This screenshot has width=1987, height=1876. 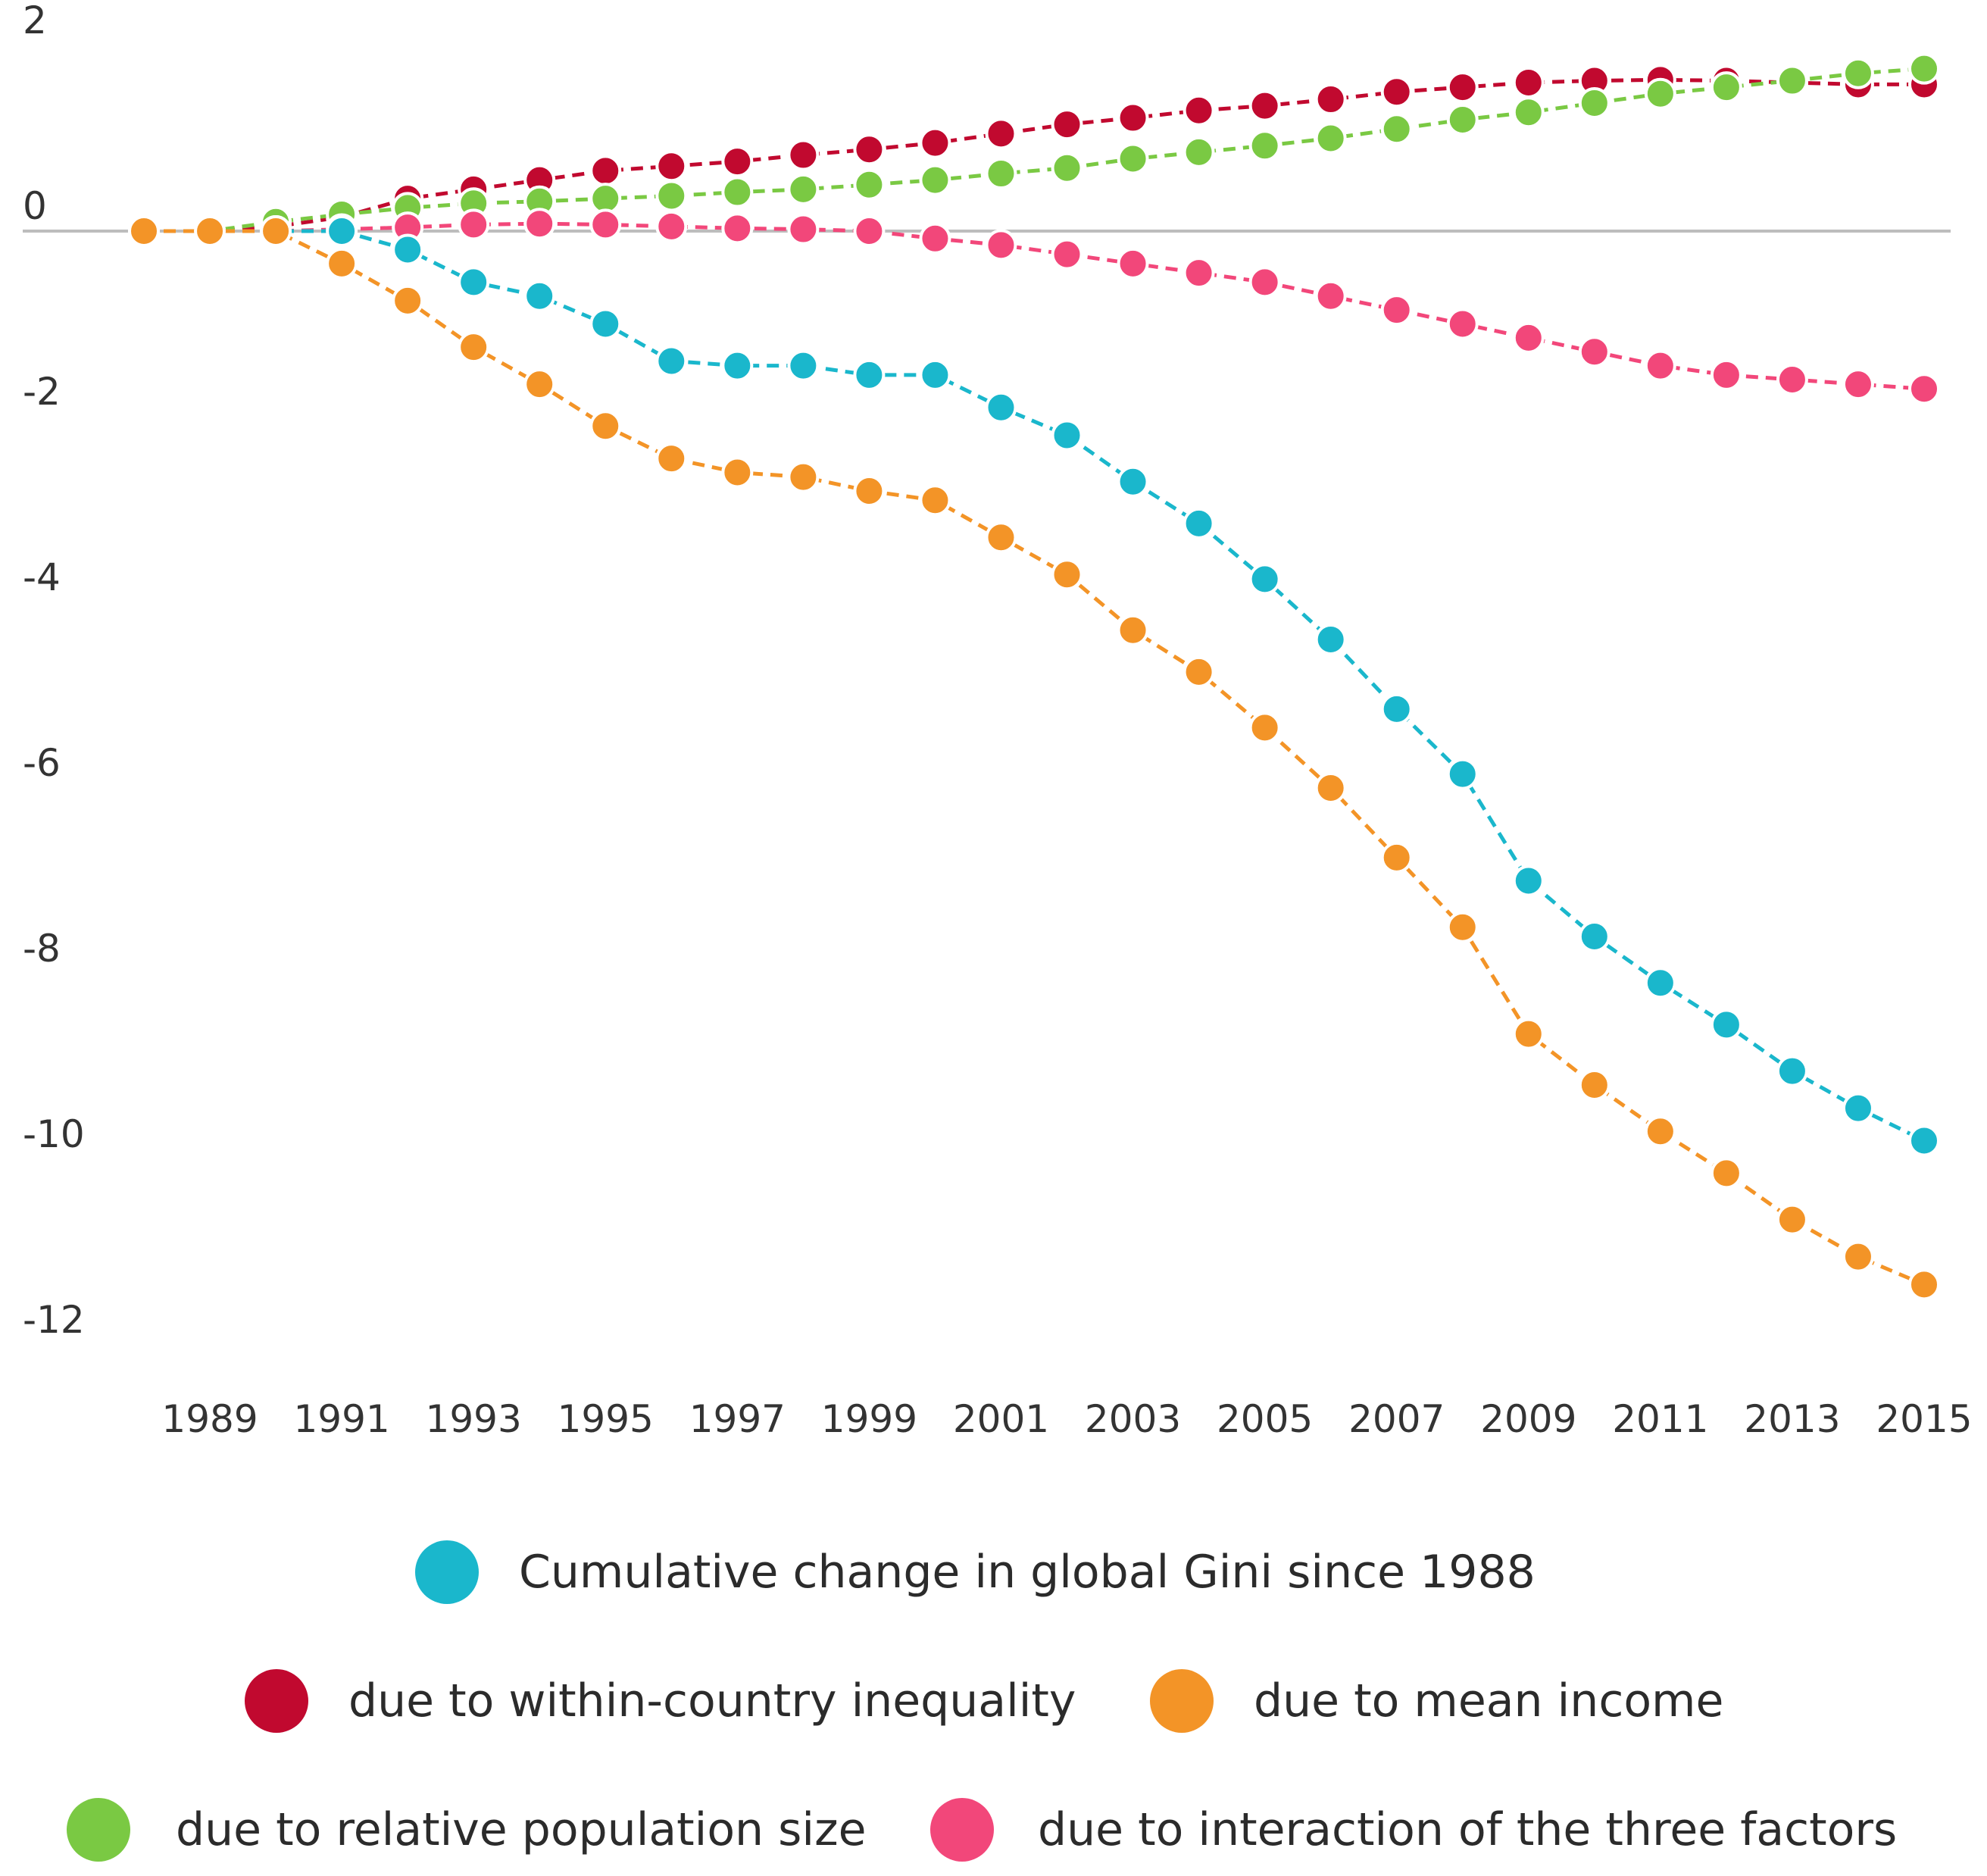 What do you see at coordinates (54, 1320) in the screenshot?
I see `y-tick-label: -12` at bounding box center [54, 1320].